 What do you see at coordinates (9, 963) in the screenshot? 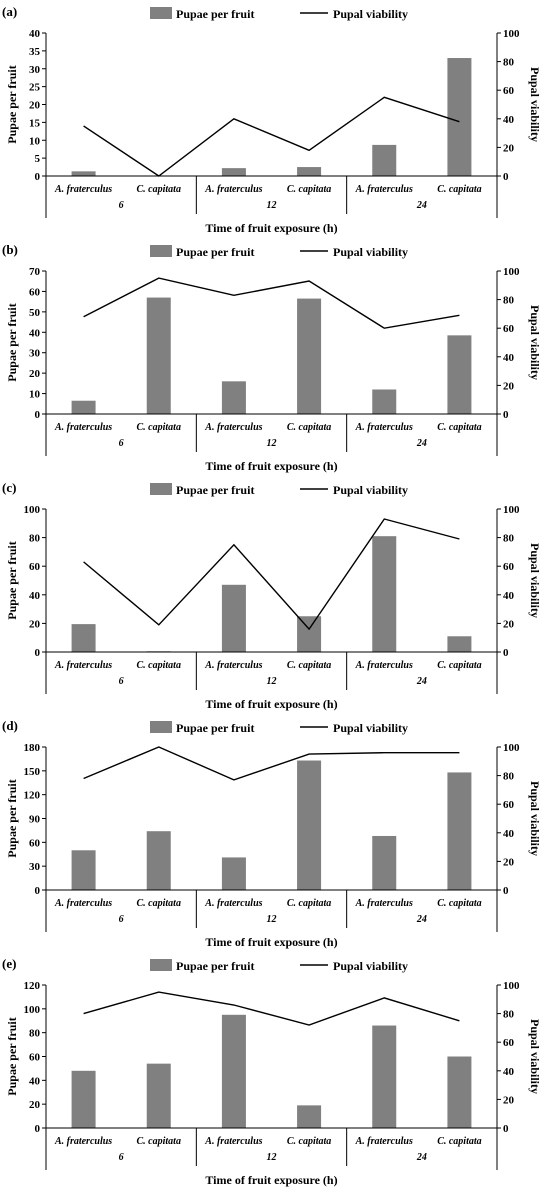
I see `panel-label: (e)` at bounding box center [9, 963].